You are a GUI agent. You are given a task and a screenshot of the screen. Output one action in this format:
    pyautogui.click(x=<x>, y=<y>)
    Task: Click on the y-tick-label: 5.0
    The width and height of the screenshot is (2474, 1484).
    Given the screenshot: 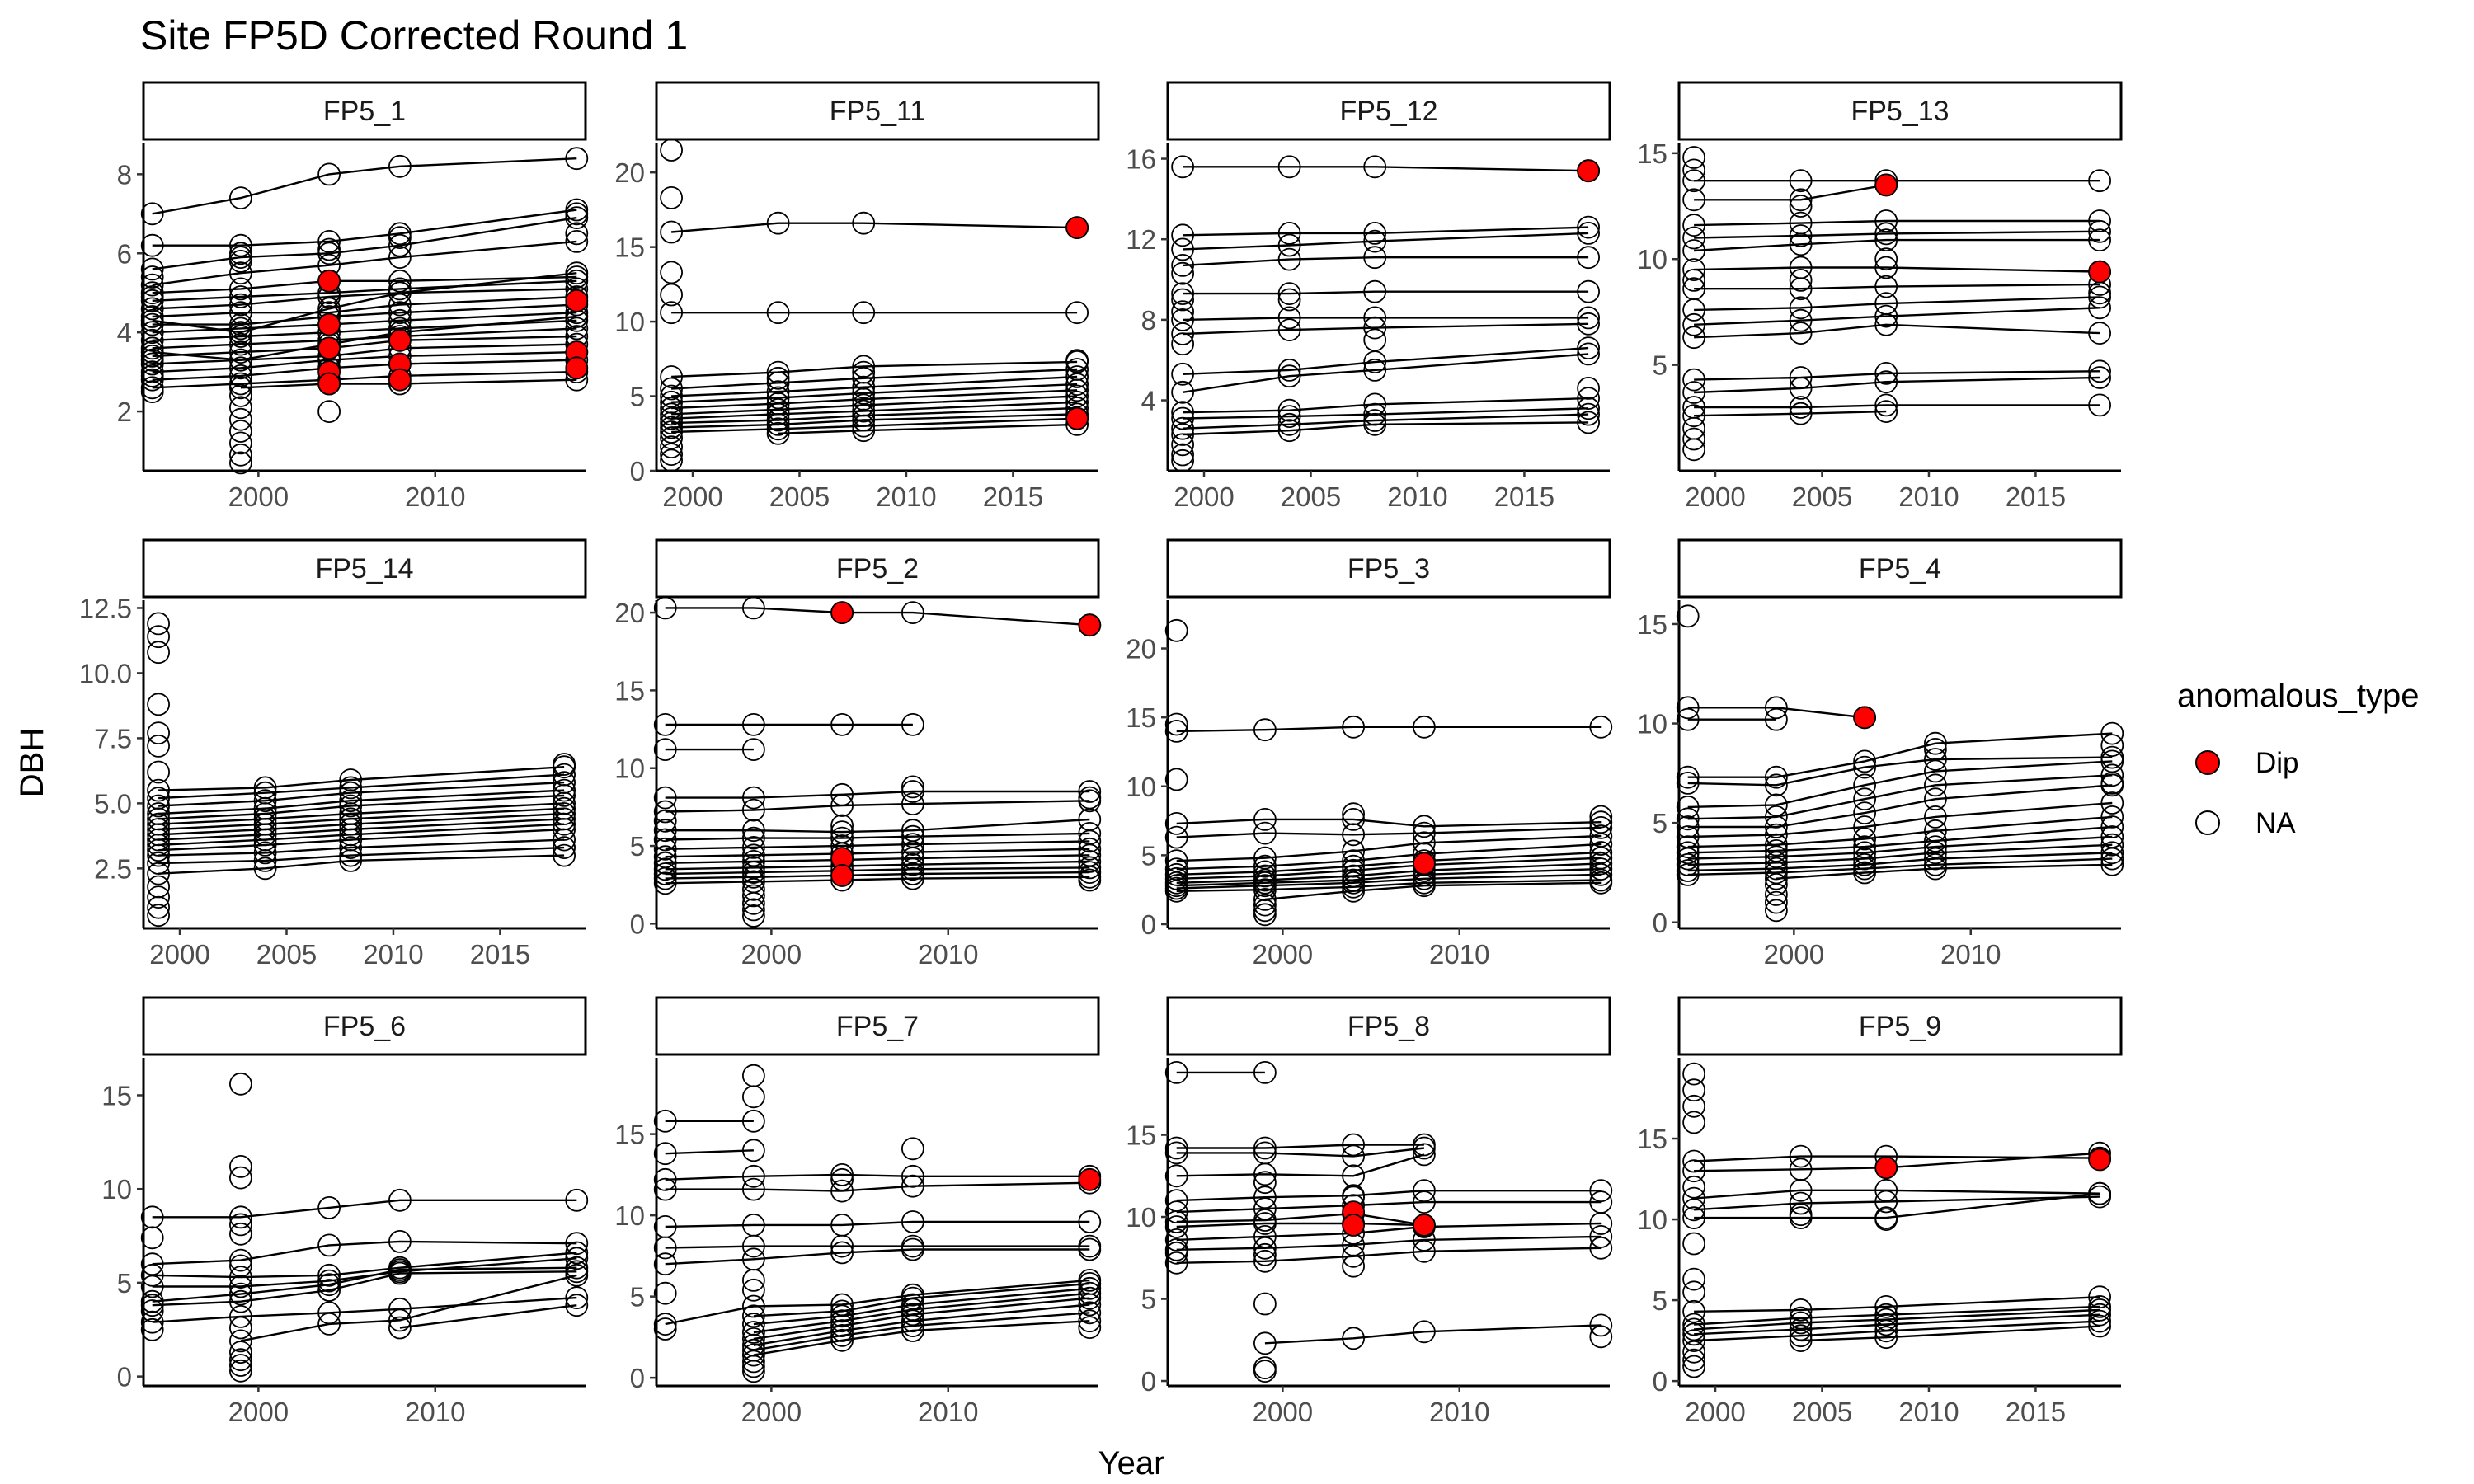 What is the action you would take?
    pyautogui.click(x=113, y=803)
    